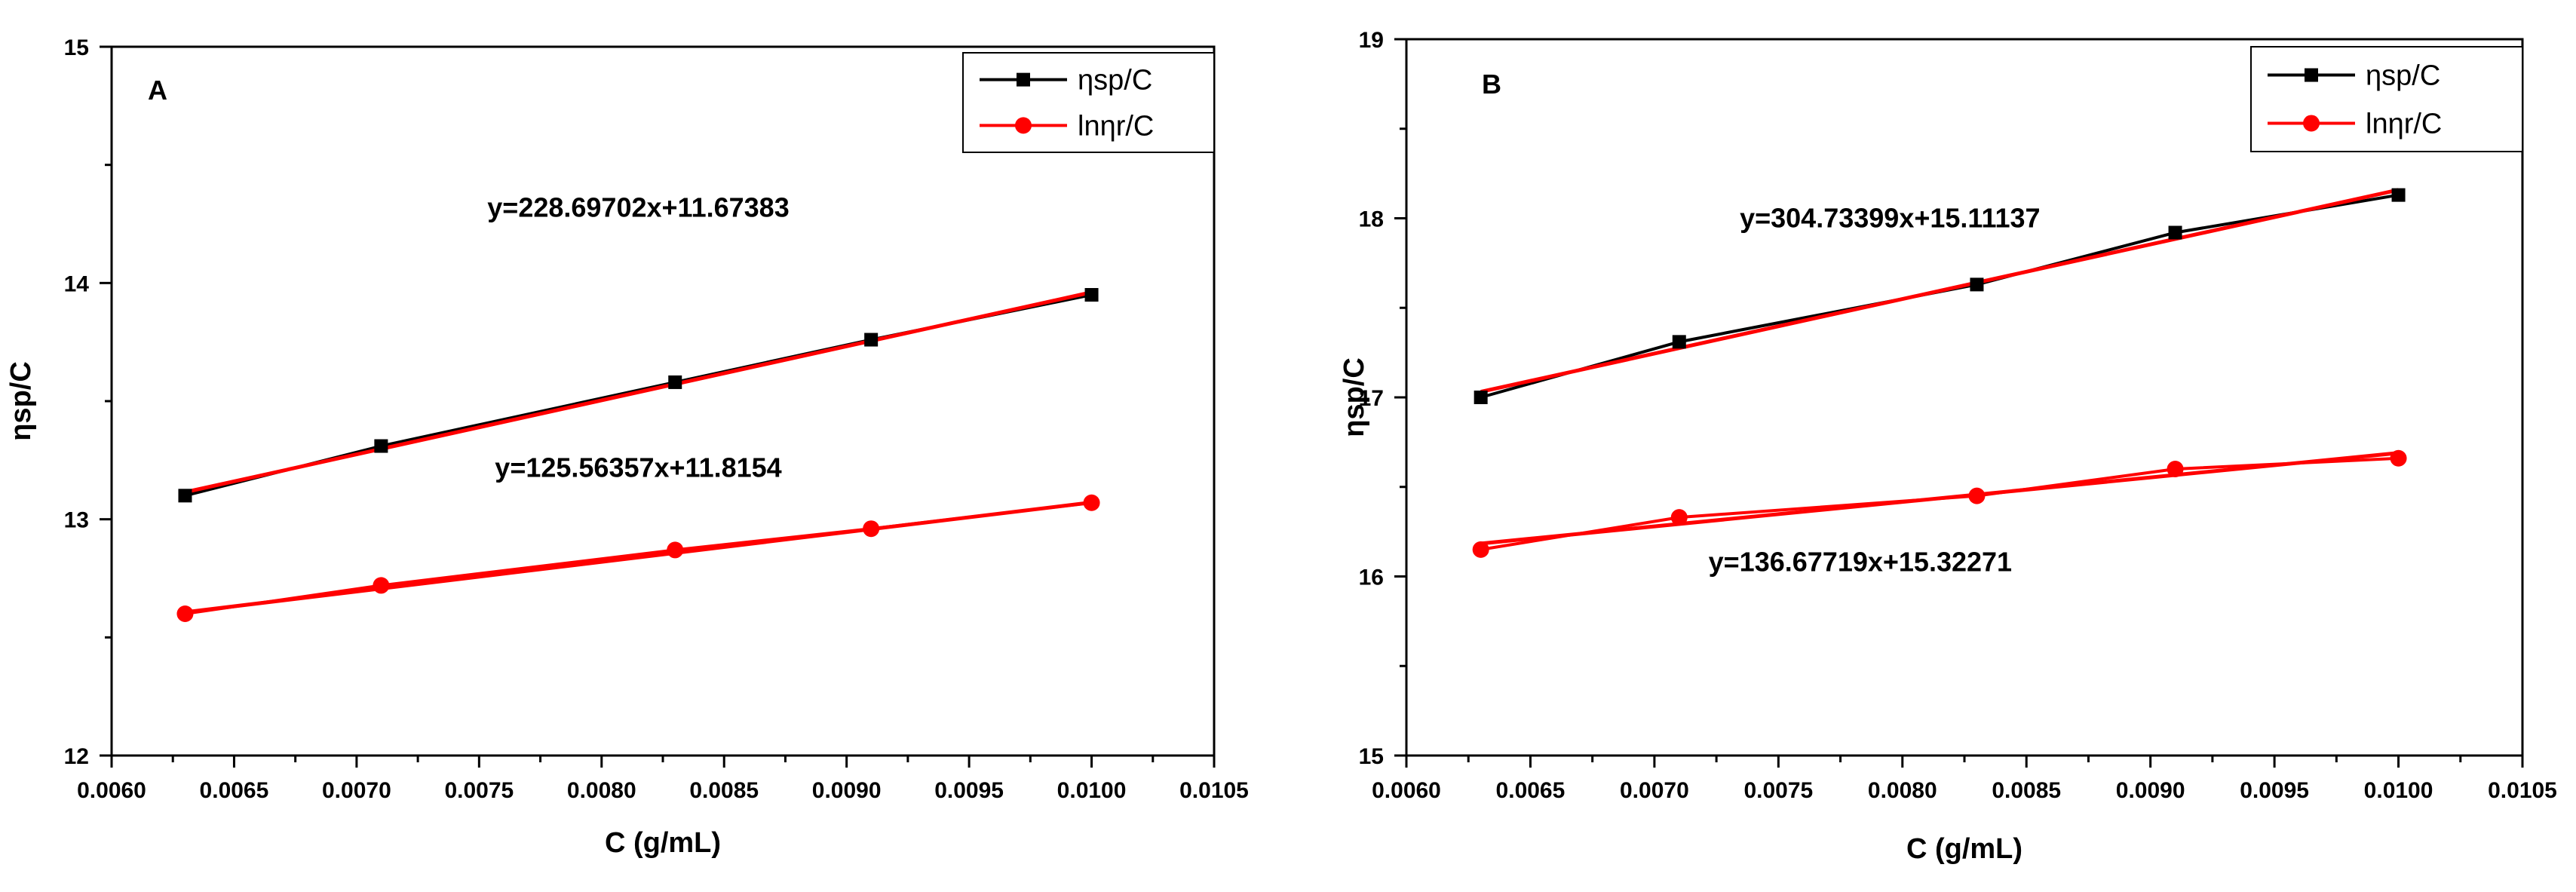 The height and width of the screenshot is (892, 2576). What do you see at coordinates (638, 208) in the screenshot?
I see `fit-equation-label: y=228.69702x+11.67383` at bounding box center [638, 208].